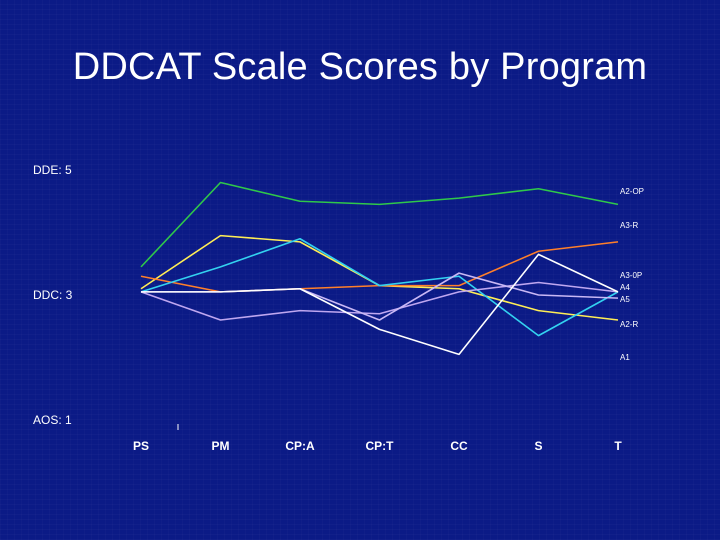 This screenshot has width=720, height=540. I want to click on series-label: A1, so click(625, 357).